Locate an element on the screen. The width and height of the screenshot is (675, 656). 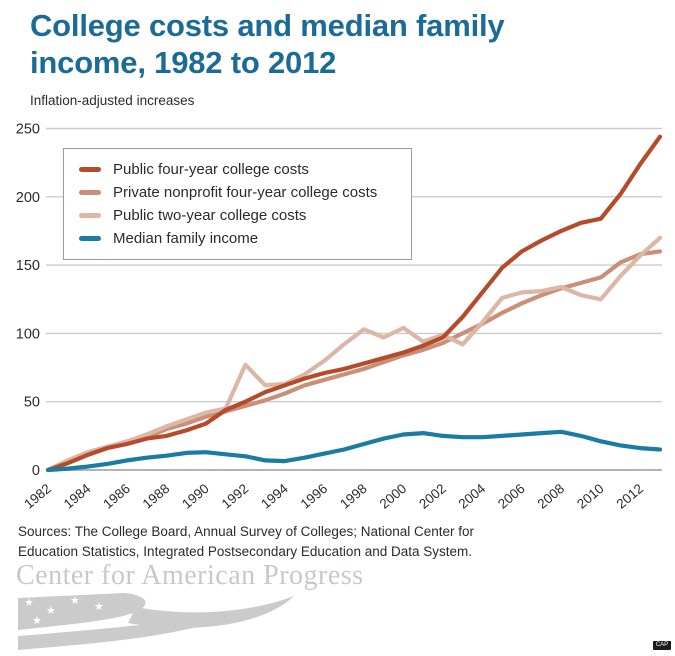
legend-item: Public four-year college costs is located at coordinates (232, 169).